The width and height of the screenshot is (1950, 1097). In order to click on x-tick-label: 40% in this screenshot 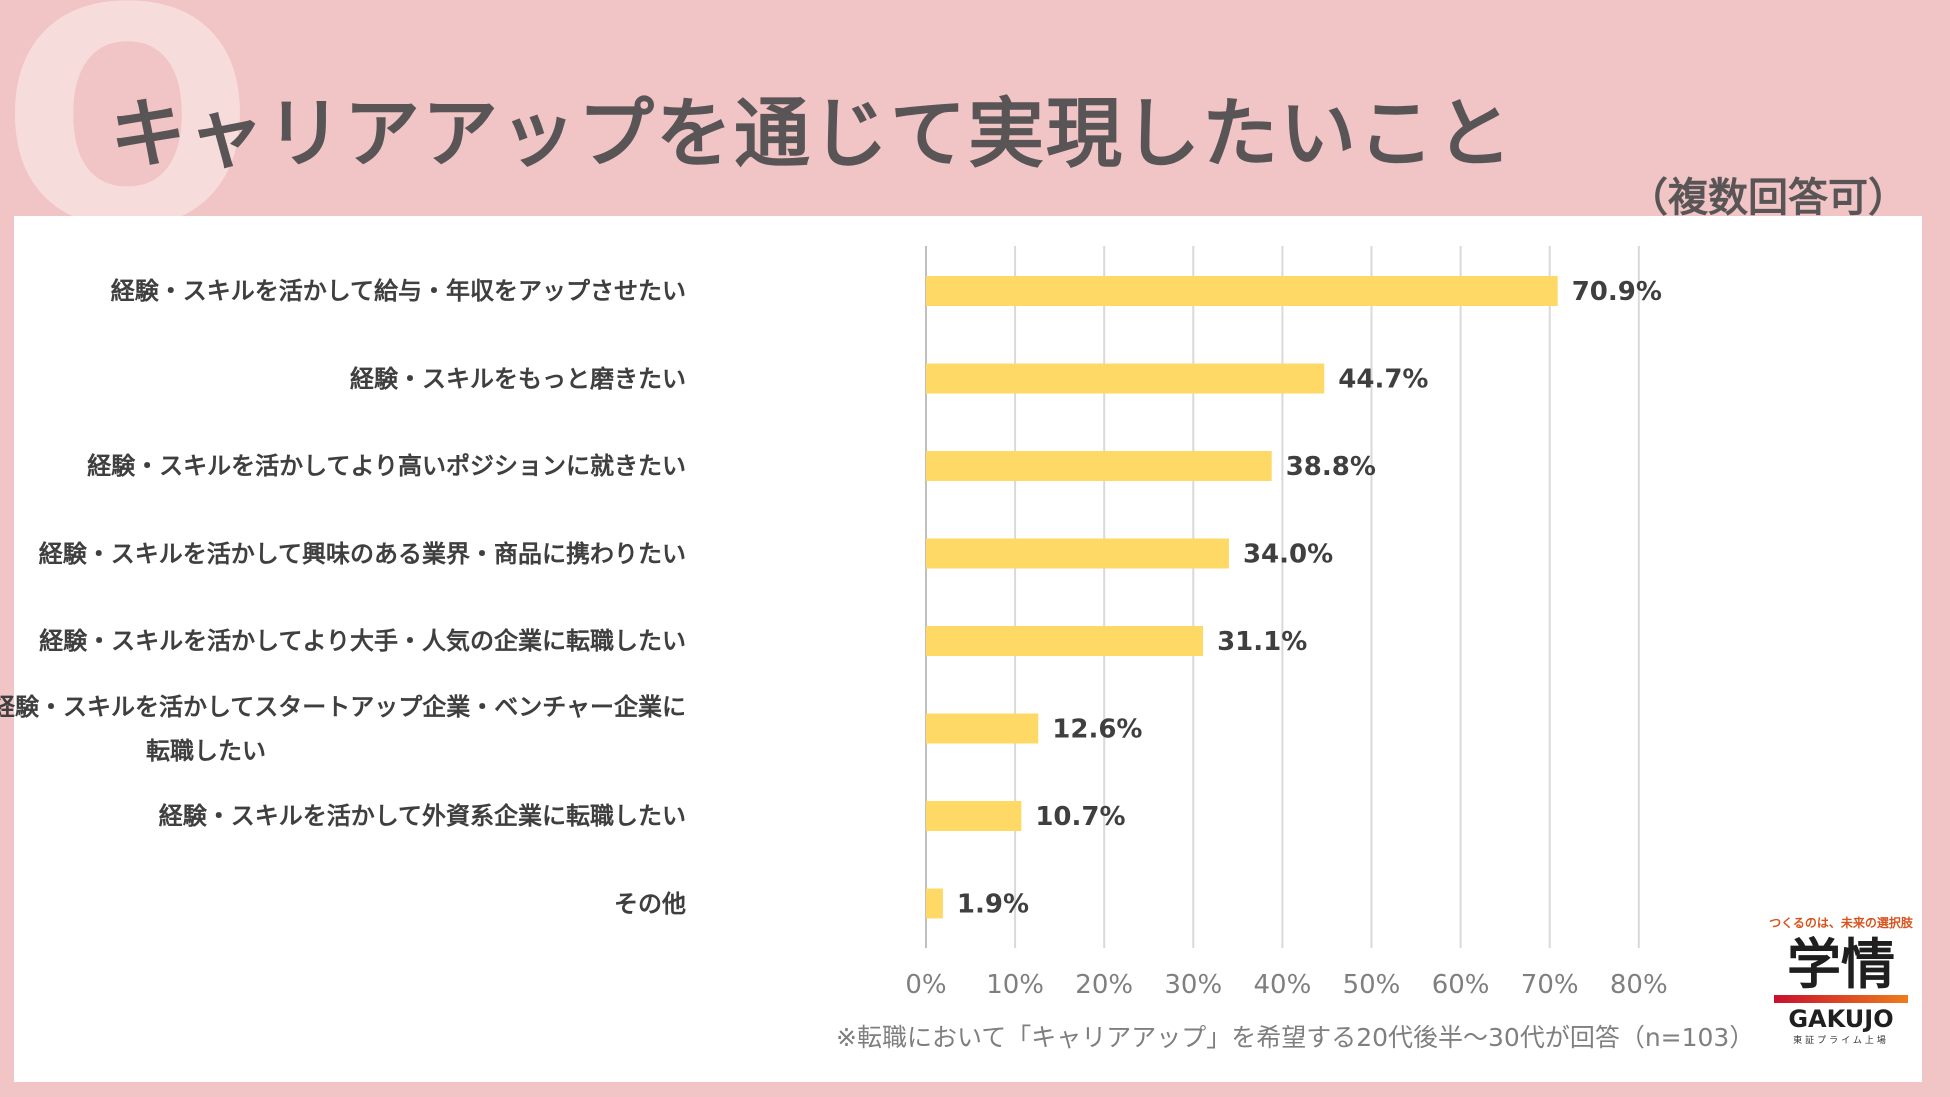, I will do `click(1283, 985)`.